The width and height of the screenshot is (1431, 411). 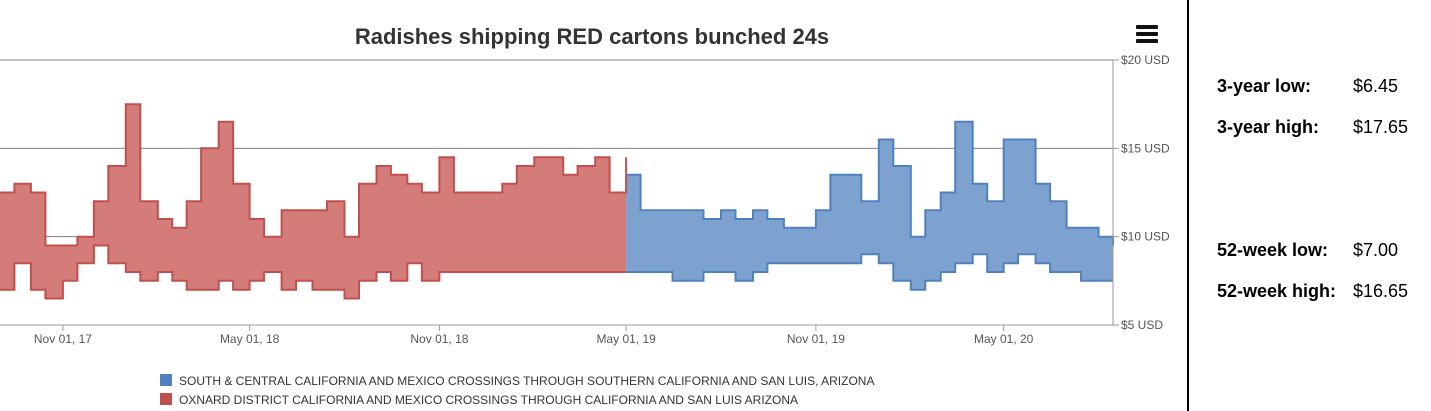 I want to click on y-tick-label: $10 USD, so click(x=1145, y=237).